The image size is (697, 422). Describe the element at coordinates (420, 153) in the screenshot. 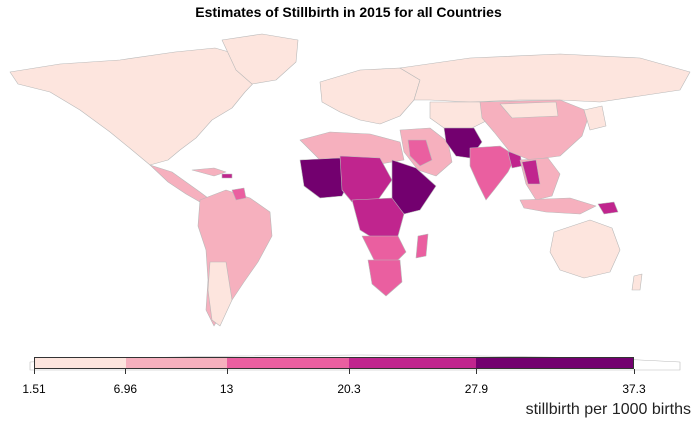

I see `region-saudi` at that location.